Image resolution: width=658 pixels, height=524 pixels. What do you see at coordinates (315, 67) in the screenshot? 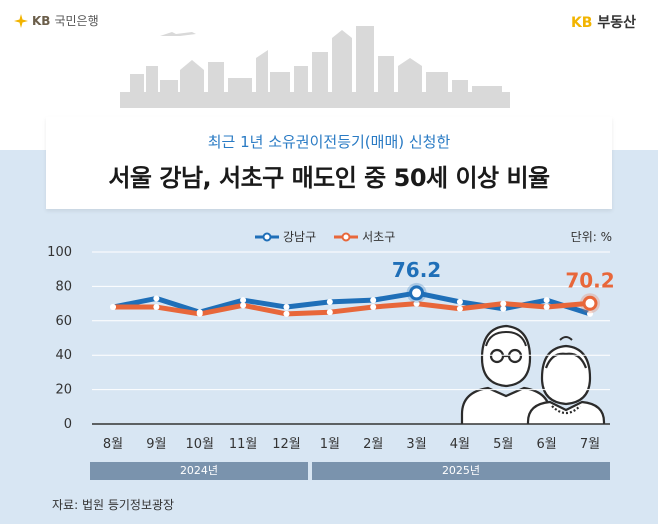
I see `city-skyline-illustration` at bounding box center [315, 67].